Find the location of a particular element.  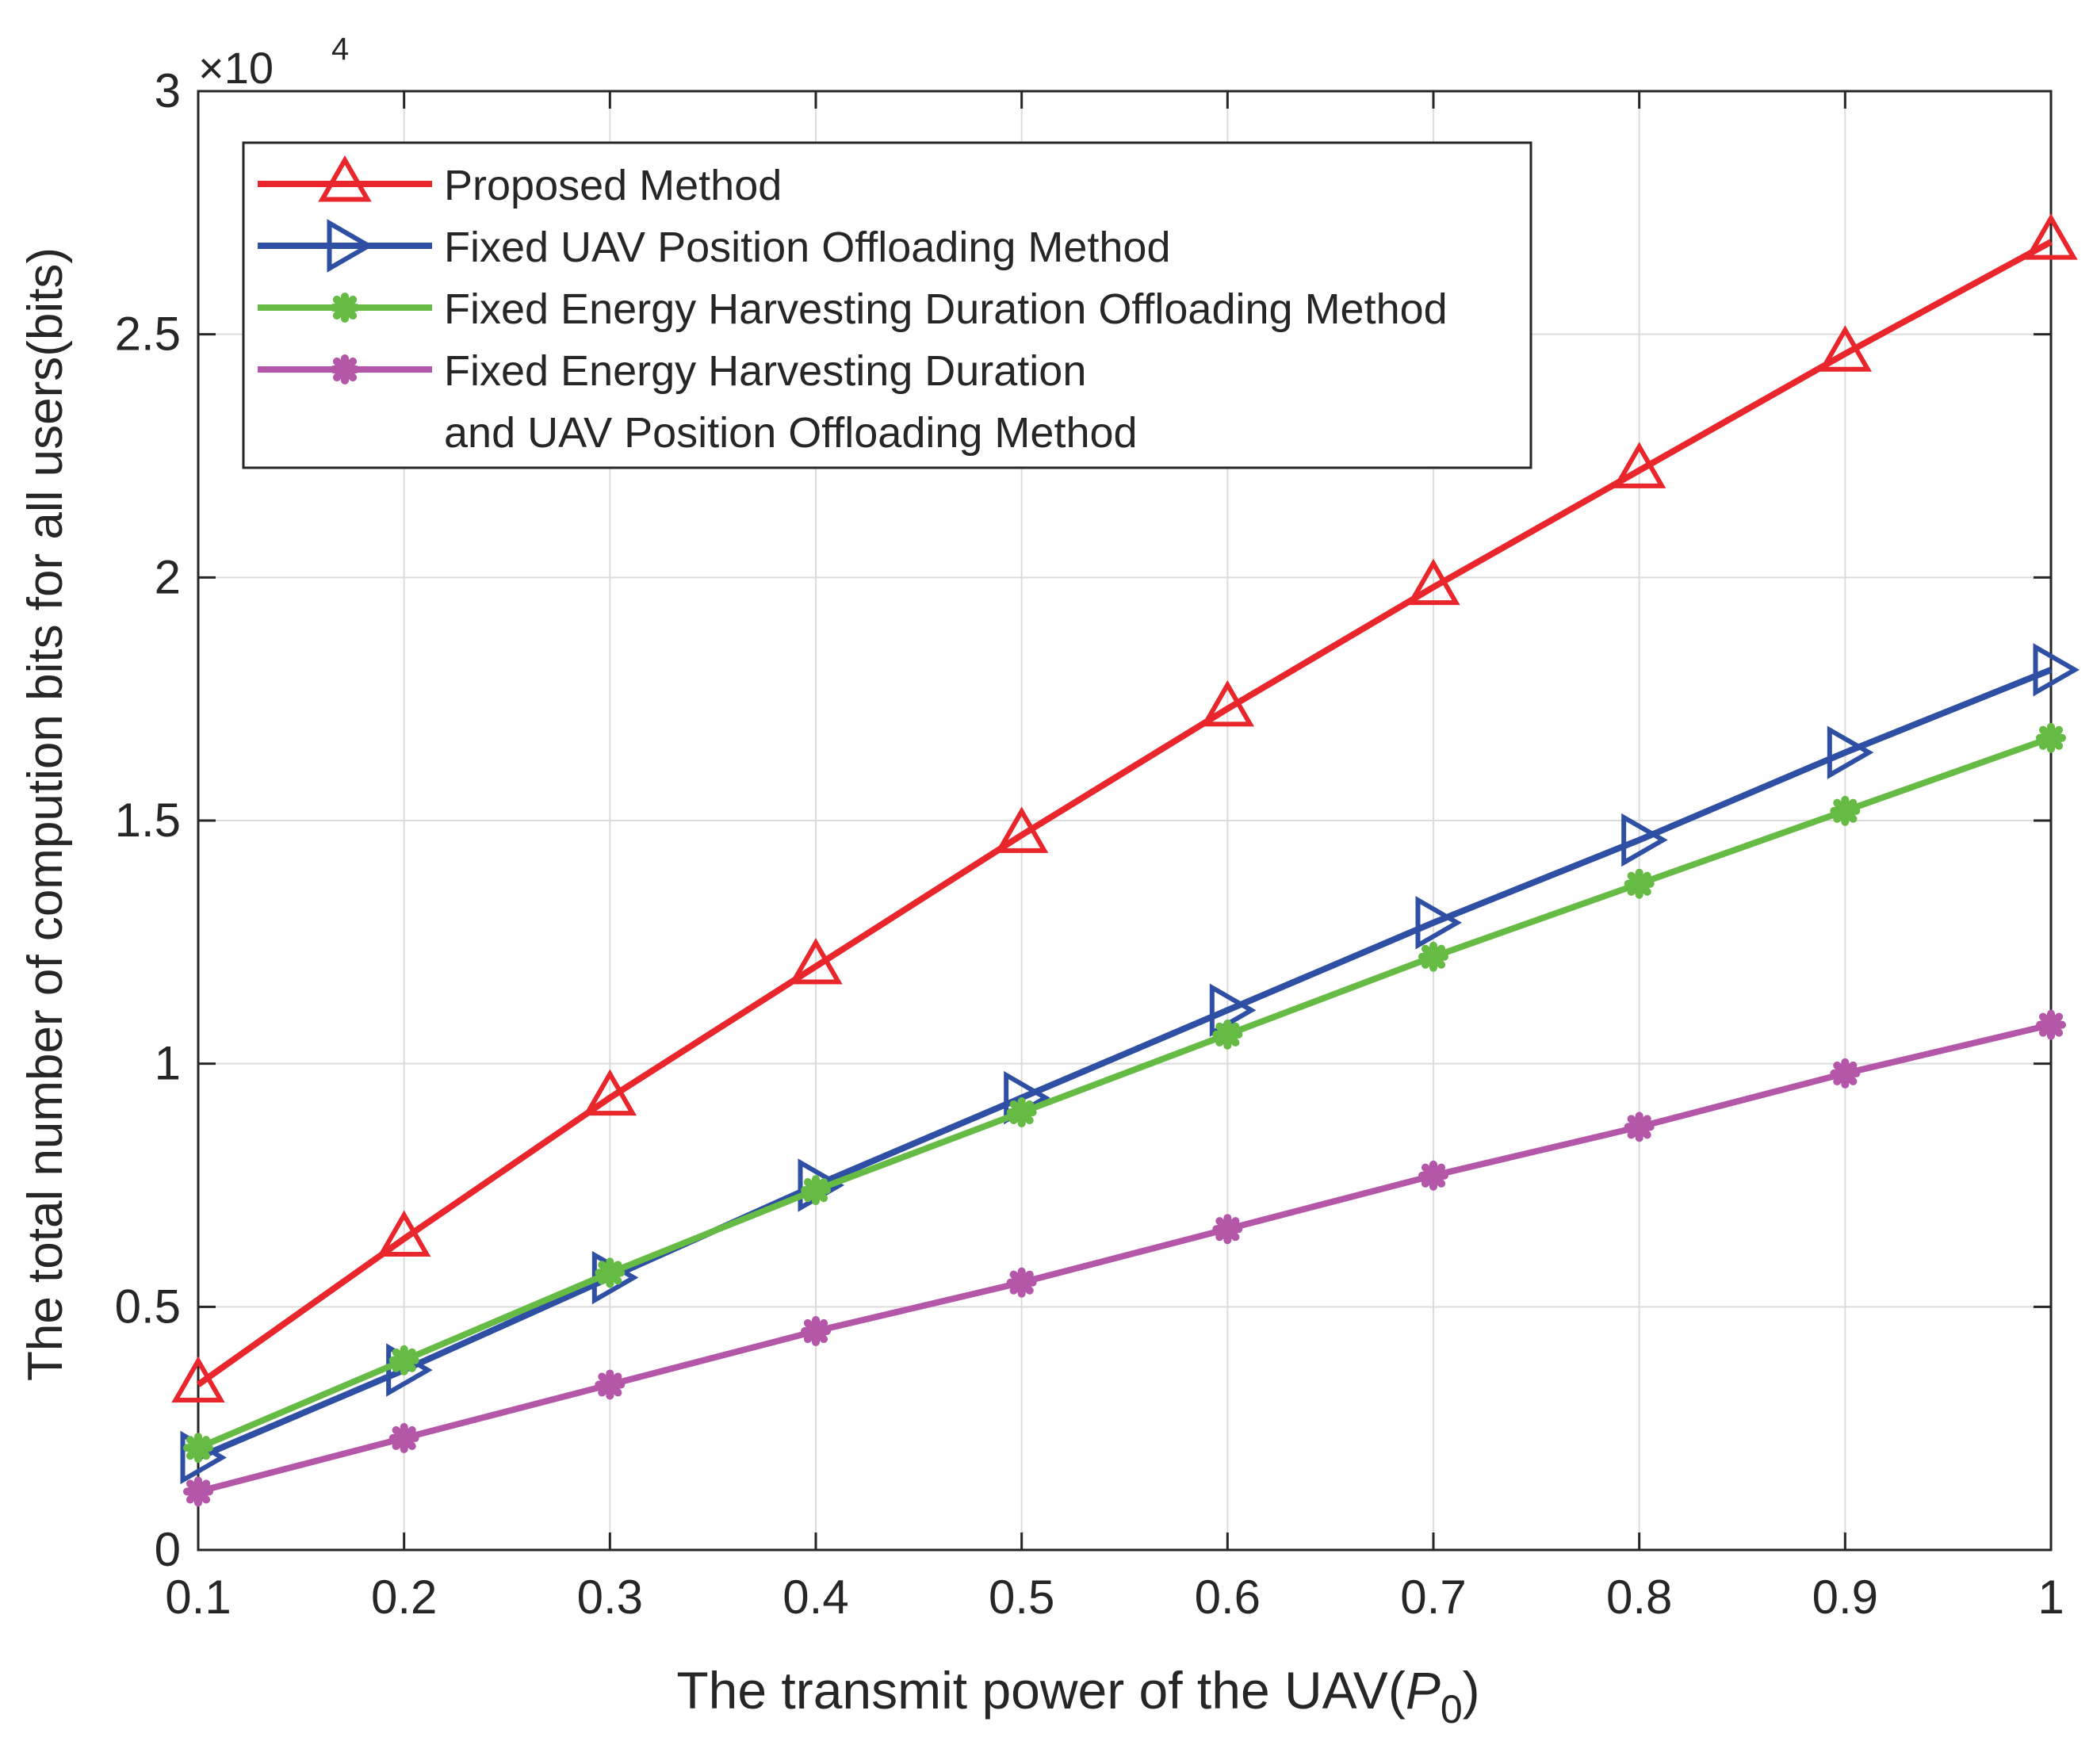

y-tick-label: 2.5 is located at coordinates (148, 335).